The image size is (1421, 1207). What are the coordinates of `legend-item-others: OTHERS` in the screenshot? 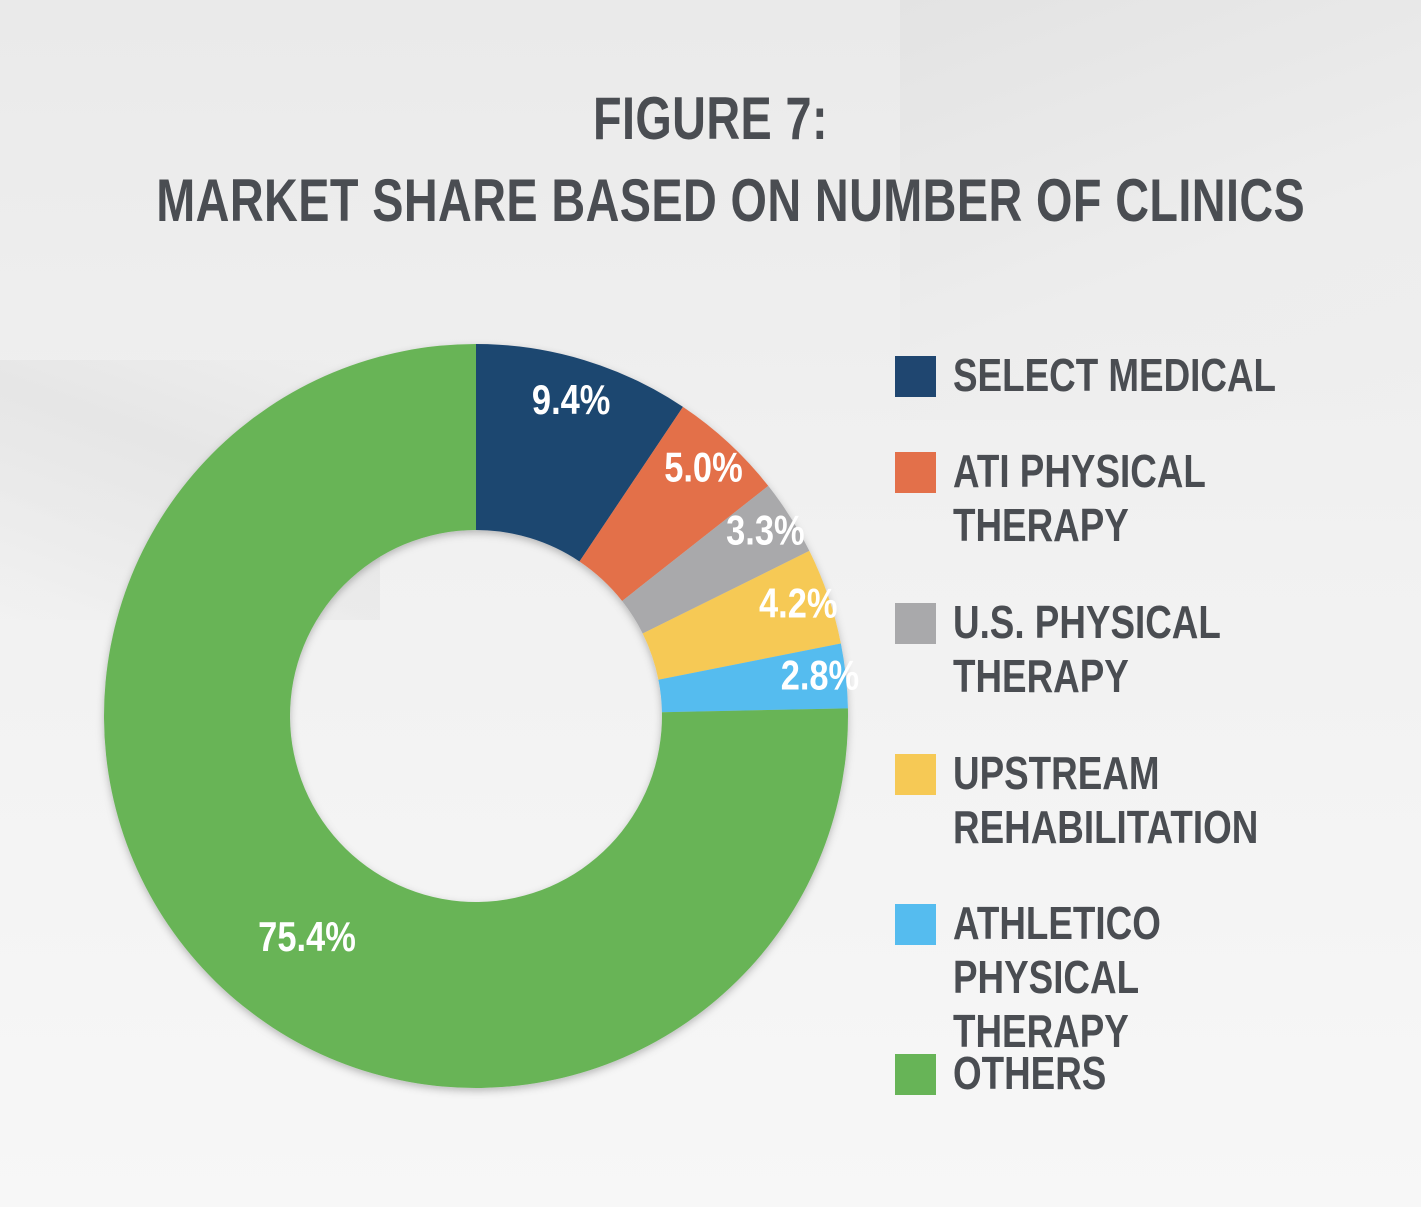 It's located at (1155, 1096).